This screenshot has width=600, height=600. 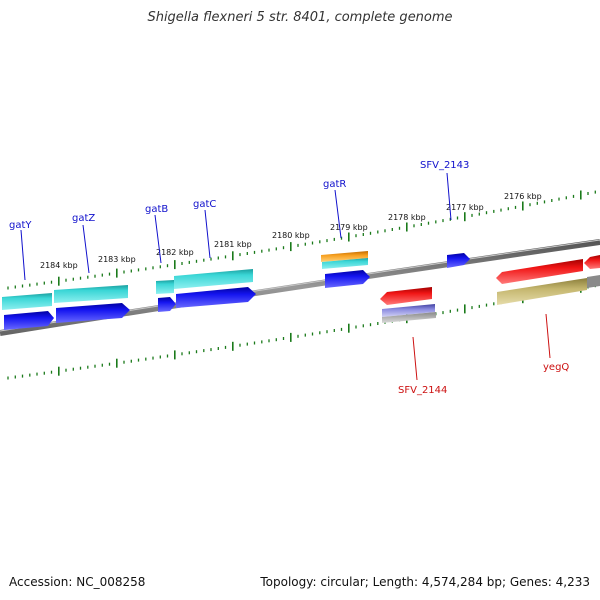 What do you see at coordinates (77, 582) in the screenshot?
I see `accession-text: Accession: NC_008258` at bounding box center [77, 582].